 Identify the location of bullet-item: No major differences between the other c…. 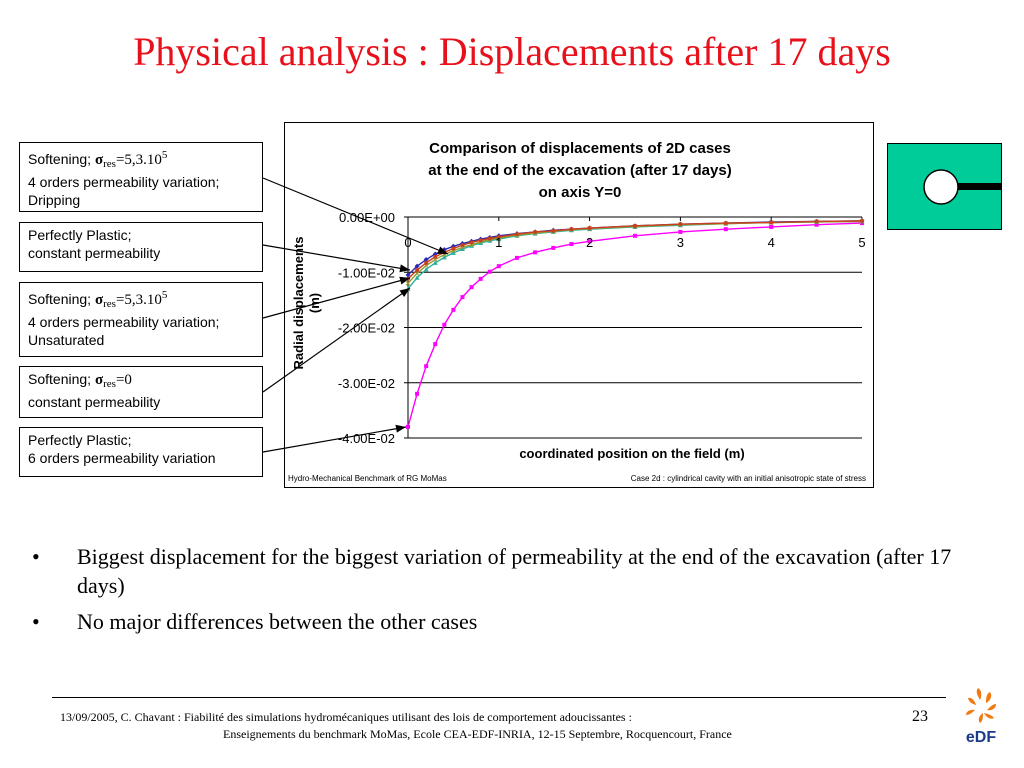
(510, 621).